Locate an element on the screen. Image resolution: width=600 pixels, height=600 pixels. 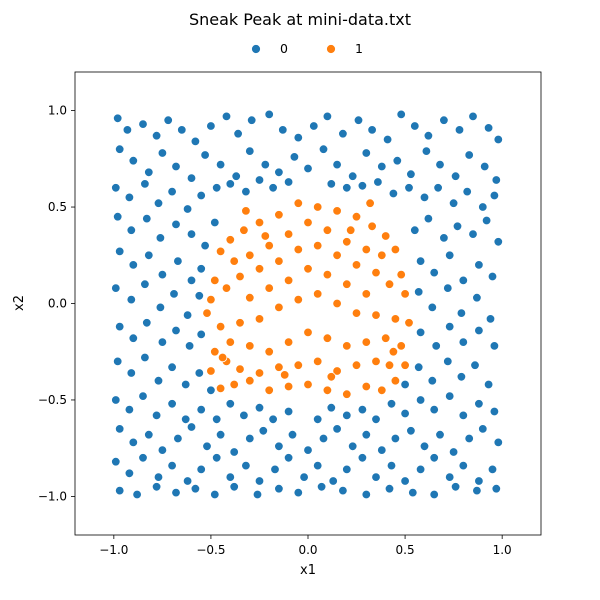
x-axis-label: x1 is located at coordinates (308, 570).